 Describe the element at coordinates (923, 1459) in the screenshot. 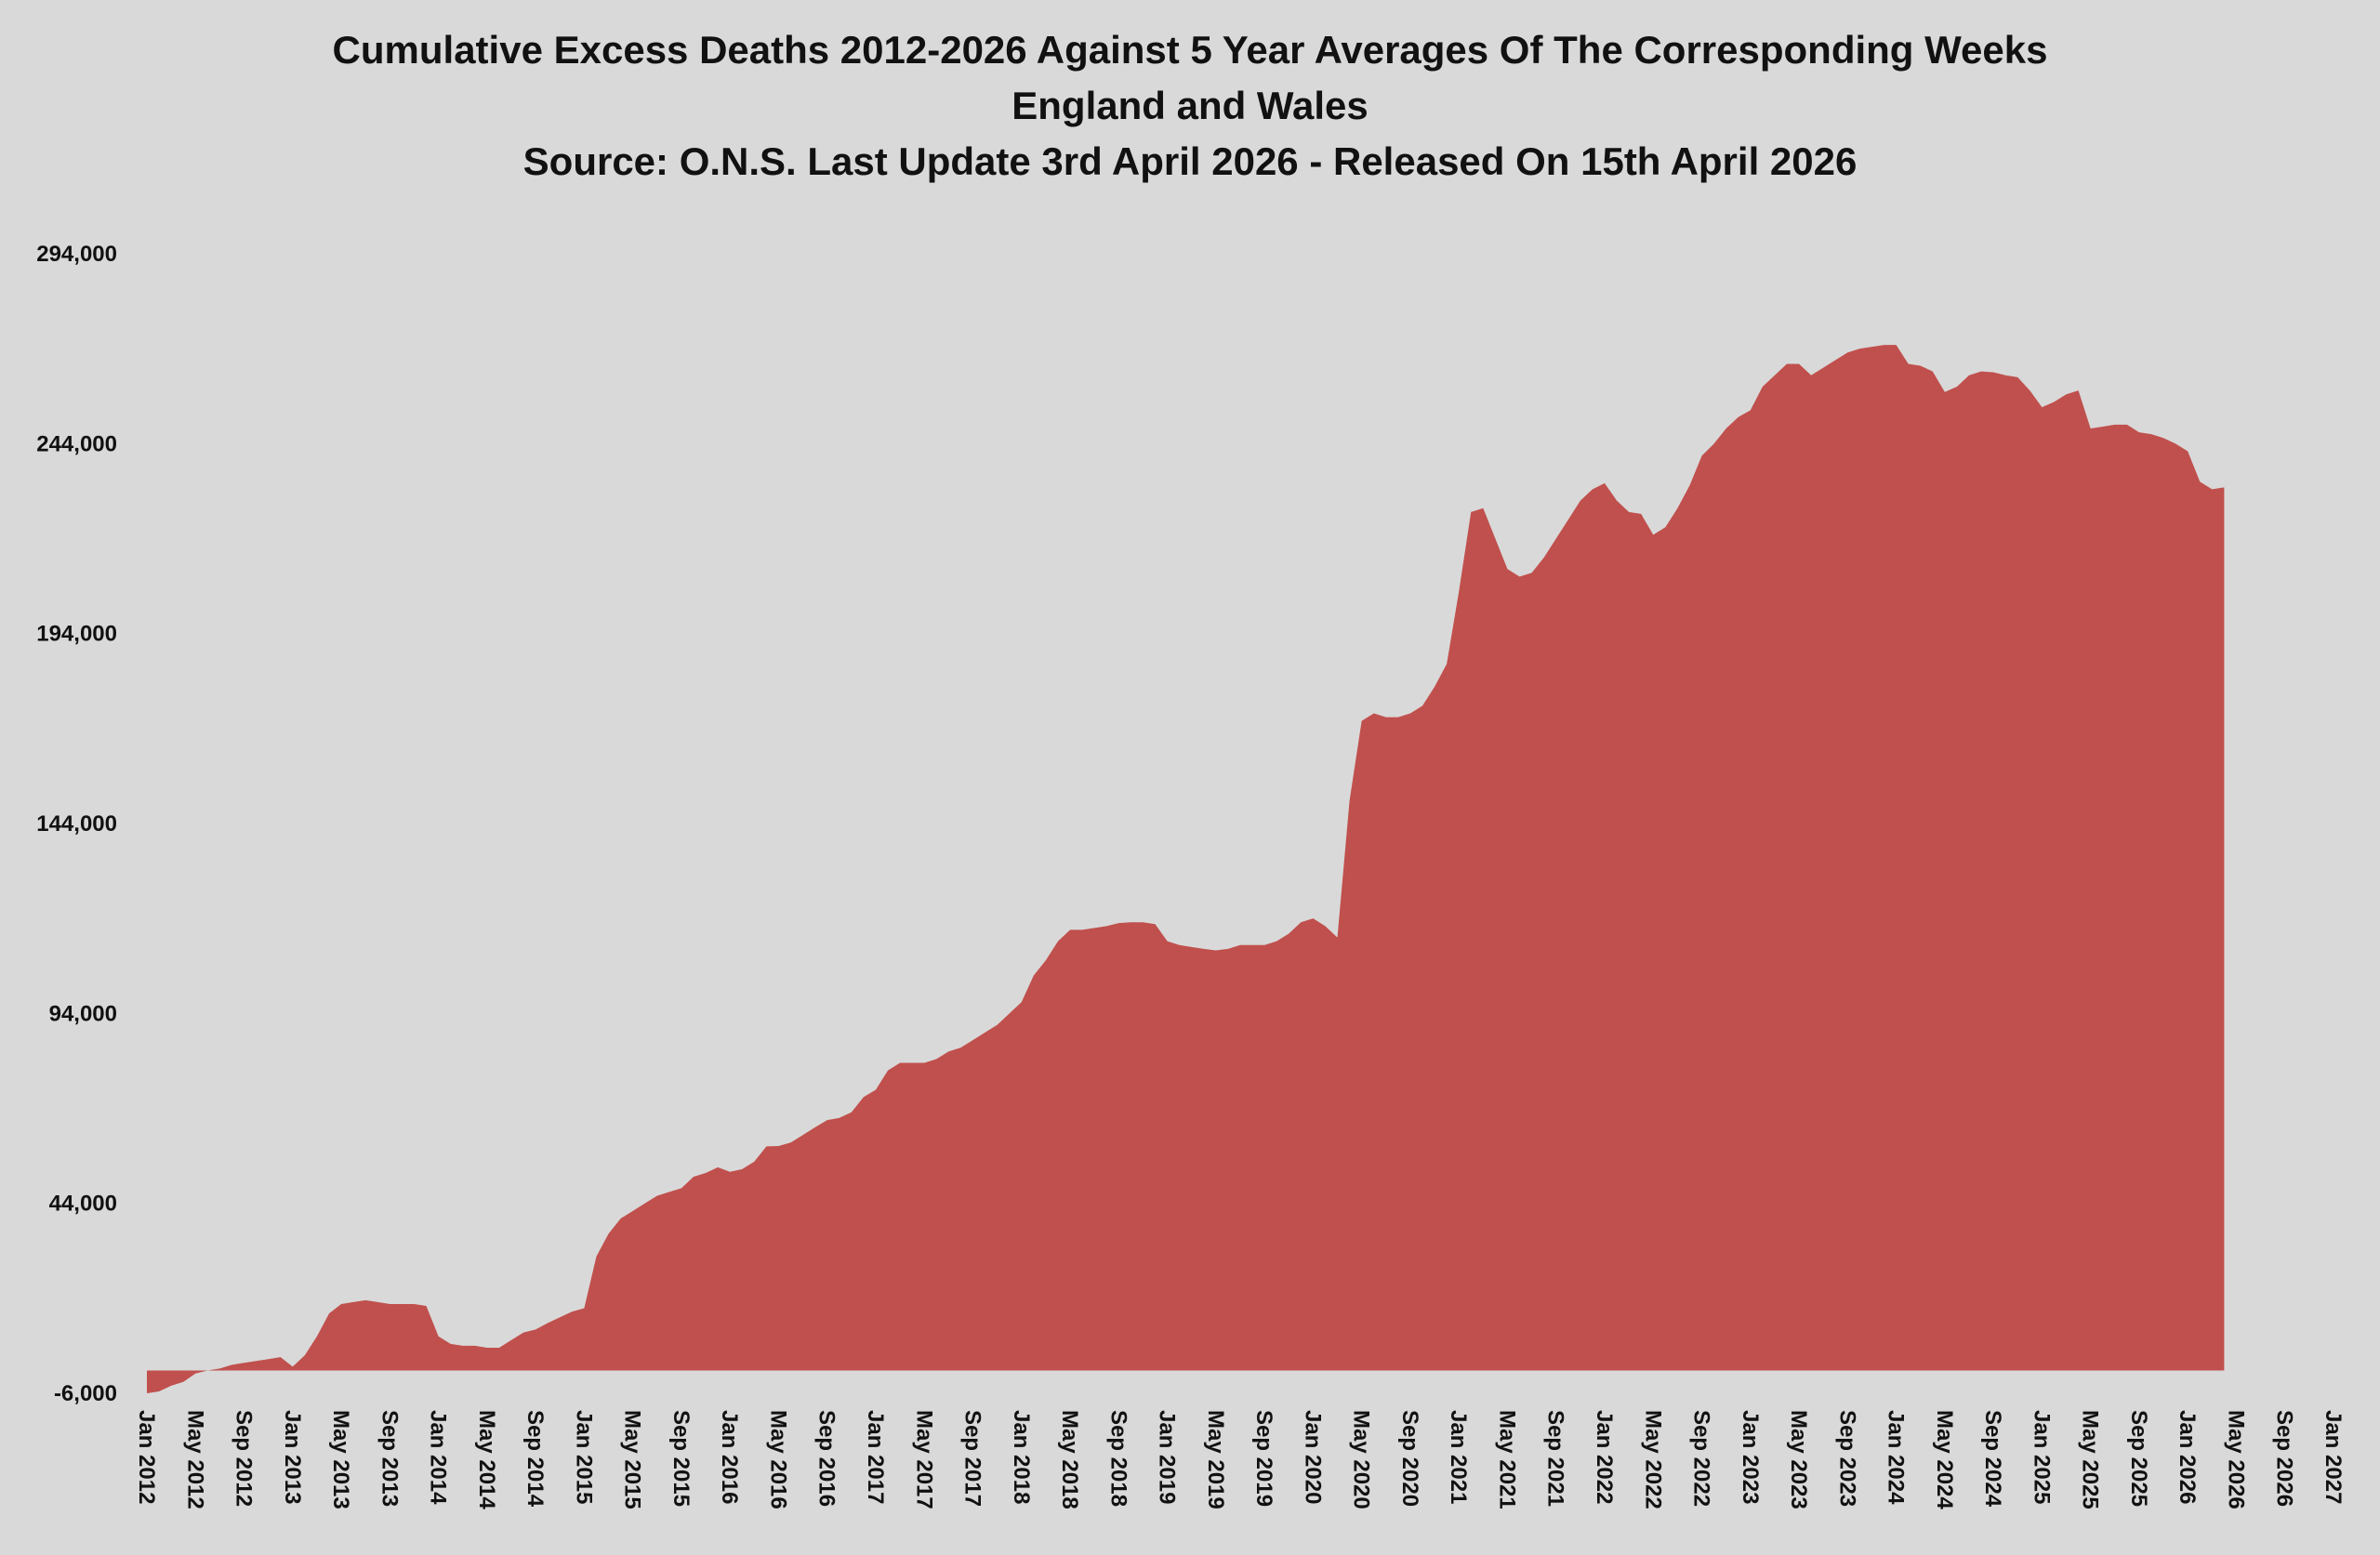

I see `x-tick-label: May 2017` at that location.